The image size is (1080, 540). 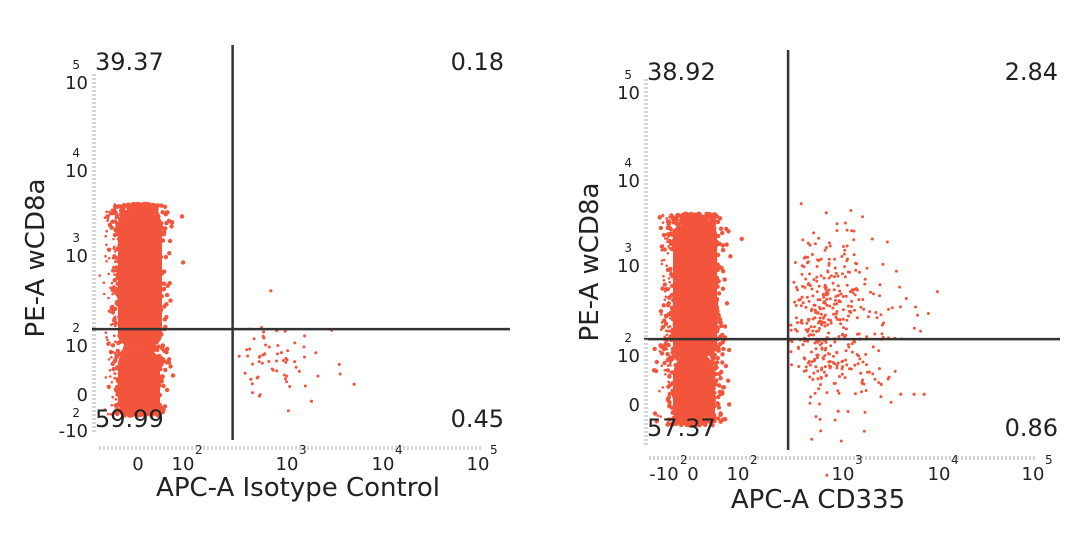 I want to click on y-axis-minor-ticks, so click(x=94, y=253).